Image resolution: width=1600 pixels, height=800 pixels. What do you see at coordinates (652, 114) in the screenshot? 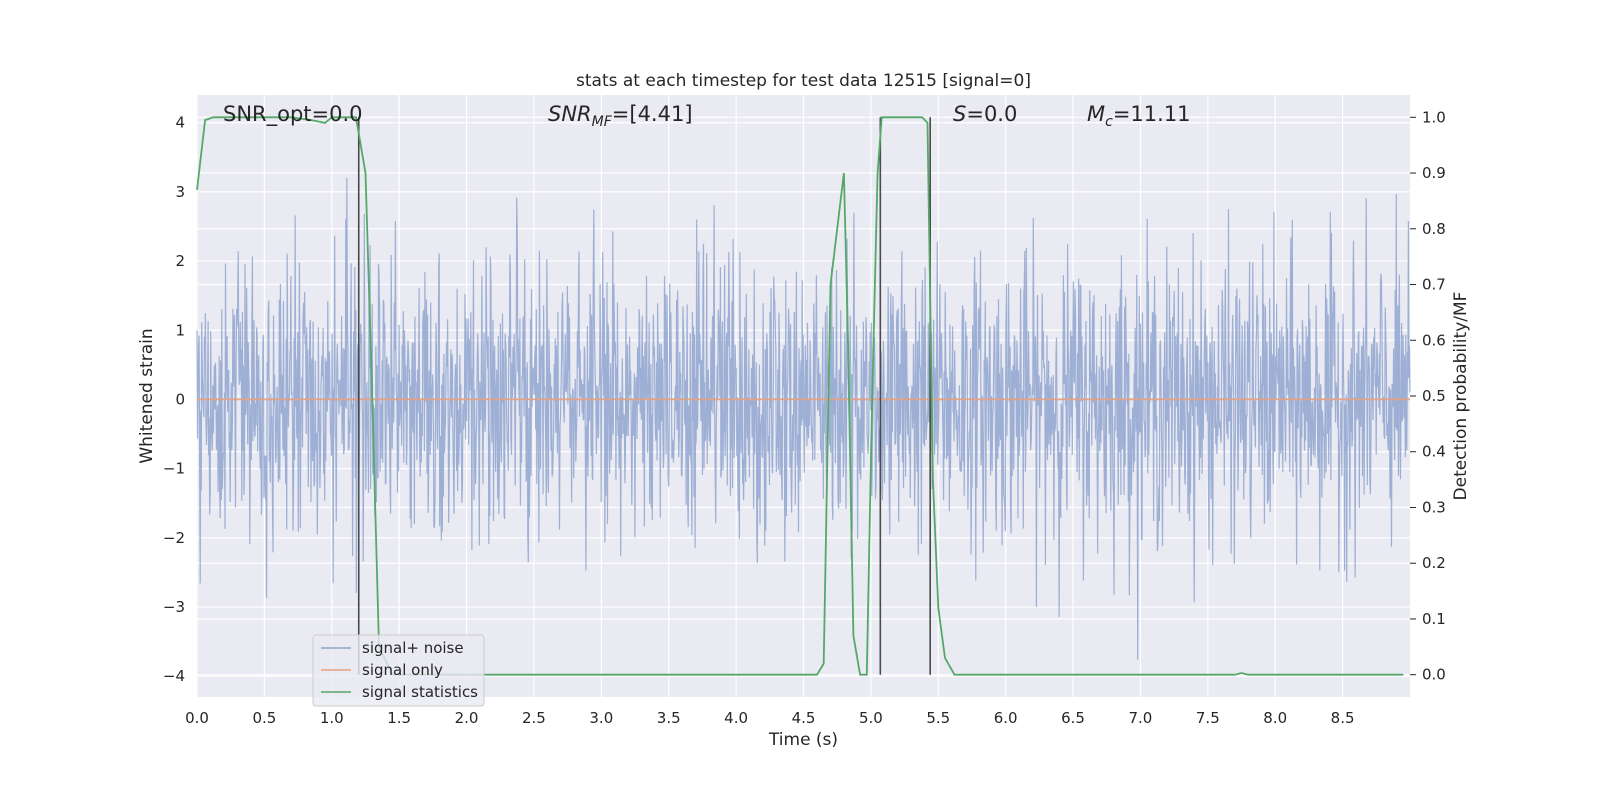
I see `annotation-snr-mf-value: =[4.41]` at bounding box center [652, 114].